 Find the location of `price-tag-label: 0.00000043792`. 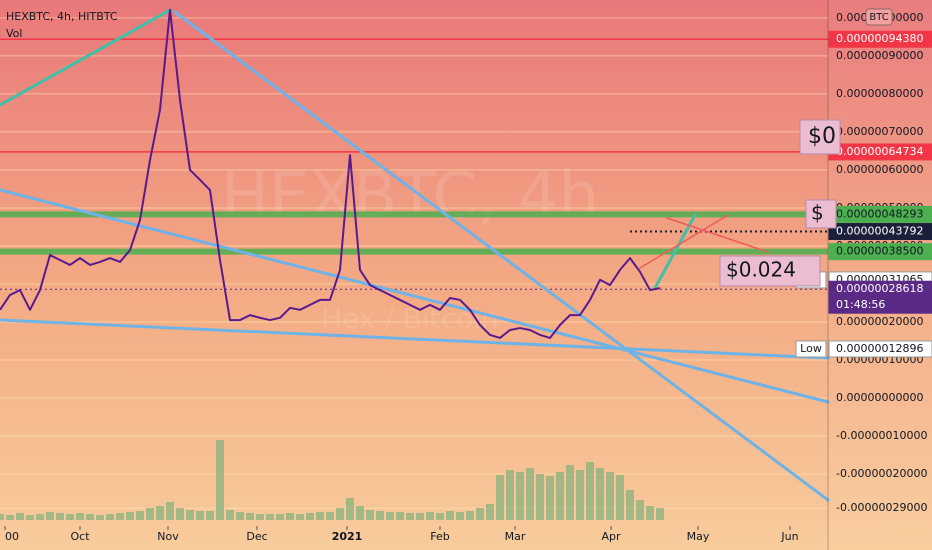

price-tag-label: 0.00000043792 is located at coordinates (879, 231).